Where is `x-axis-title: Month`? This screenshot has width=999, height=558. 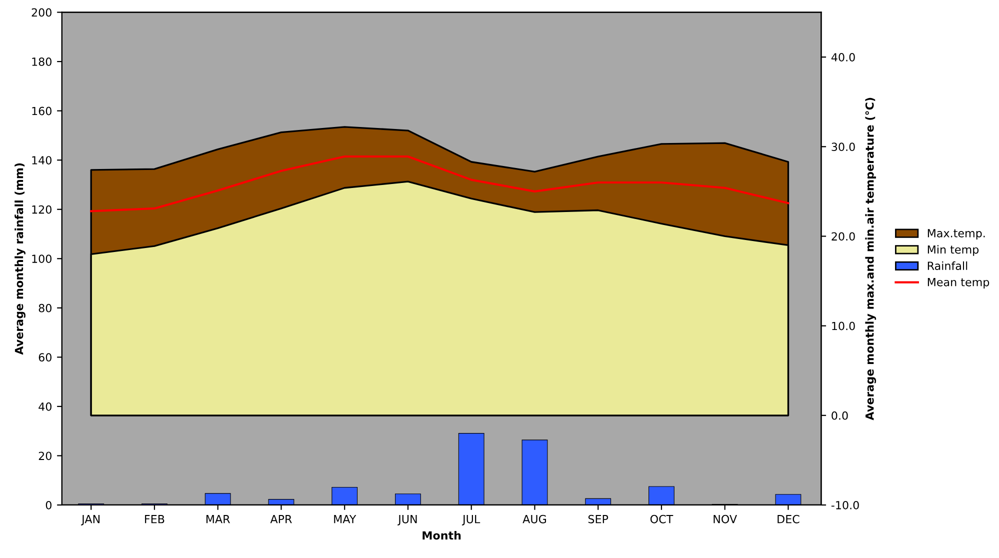
x-axis-title: Month is located at coordinates (441, 535).